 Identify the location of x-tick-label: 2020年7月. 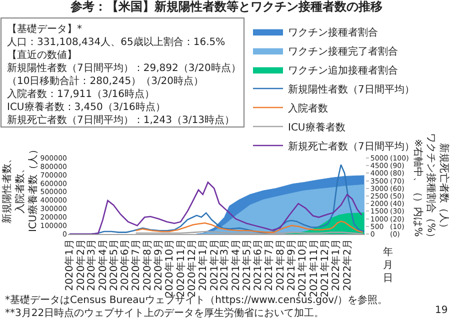
(136, 265).